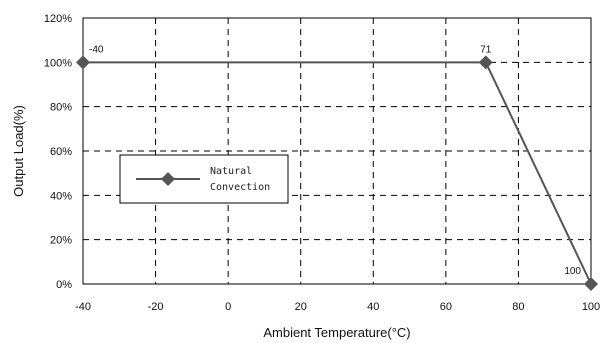 This screenshot has width=600, height=343. I want to click on y-tick-label: 40%, so click(61, 196).